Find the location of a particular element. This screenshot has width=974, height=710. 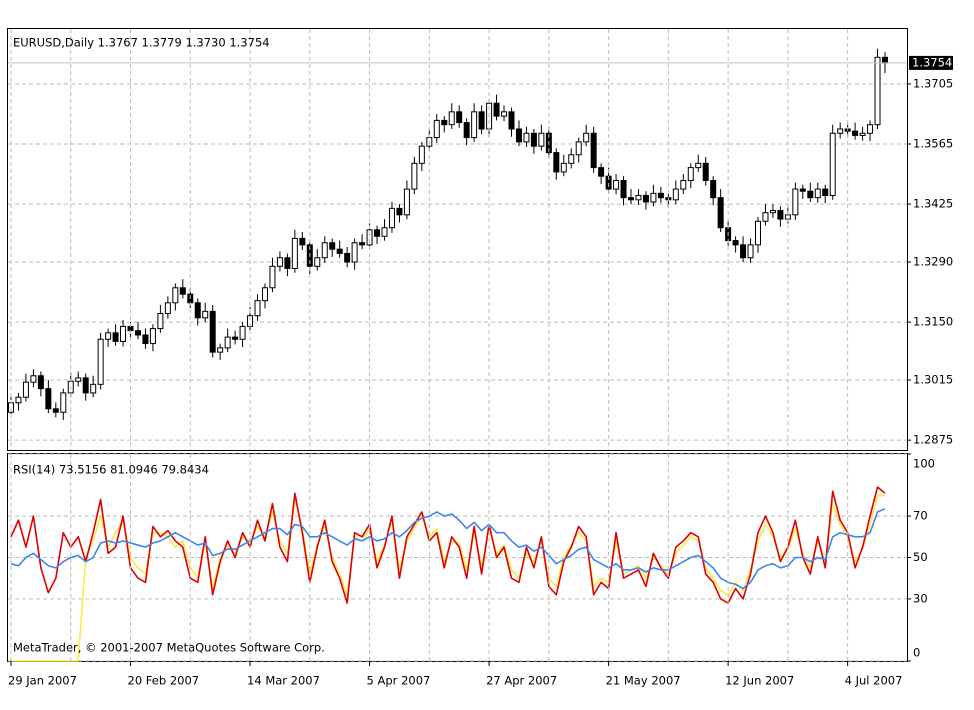

y-tick-label: 1.3705 is located at coordinates (933, 83).